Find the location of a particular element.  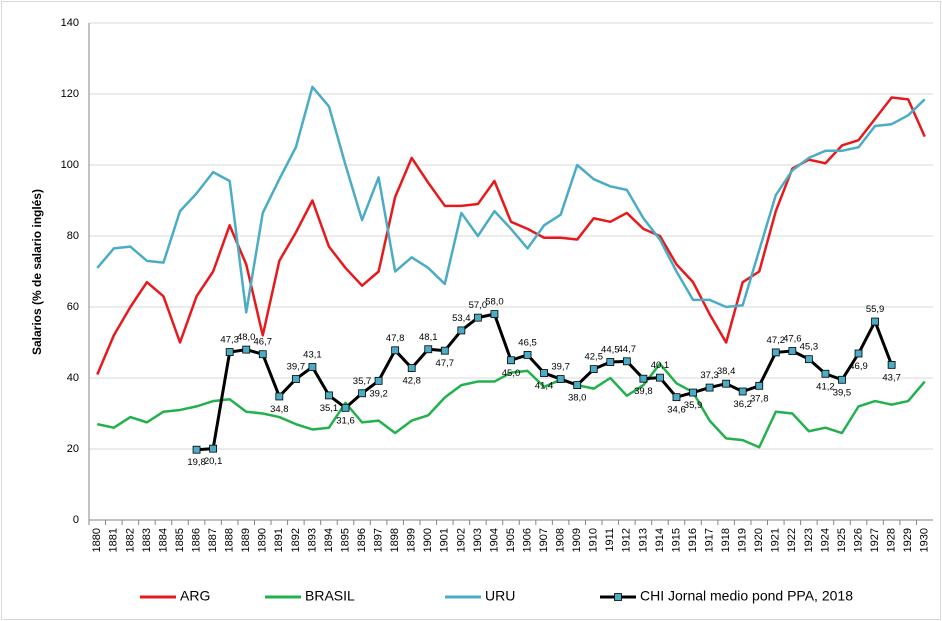

x-tick-label: 1881 is located at coordinates (114, 540).